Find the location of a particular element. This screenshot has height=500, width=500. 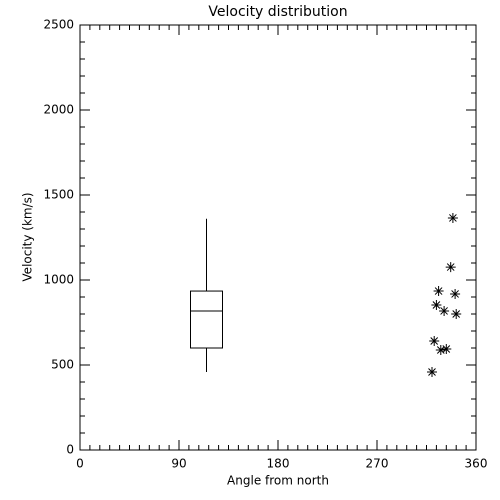

y-axis-label: Velocity (km/s) is located at coordinates (28, 236).